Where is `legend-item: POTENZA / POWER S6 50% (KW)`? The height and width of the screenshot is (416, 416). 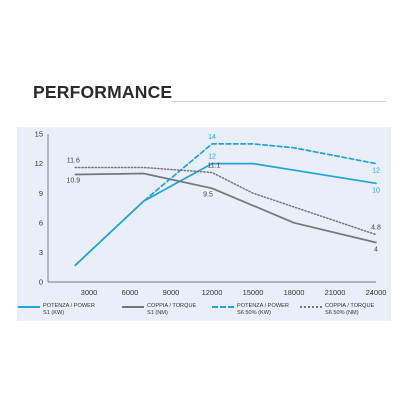 legend-item: POTENZA / POWER S6 50% (KW) is located at coordinates (252, 311).